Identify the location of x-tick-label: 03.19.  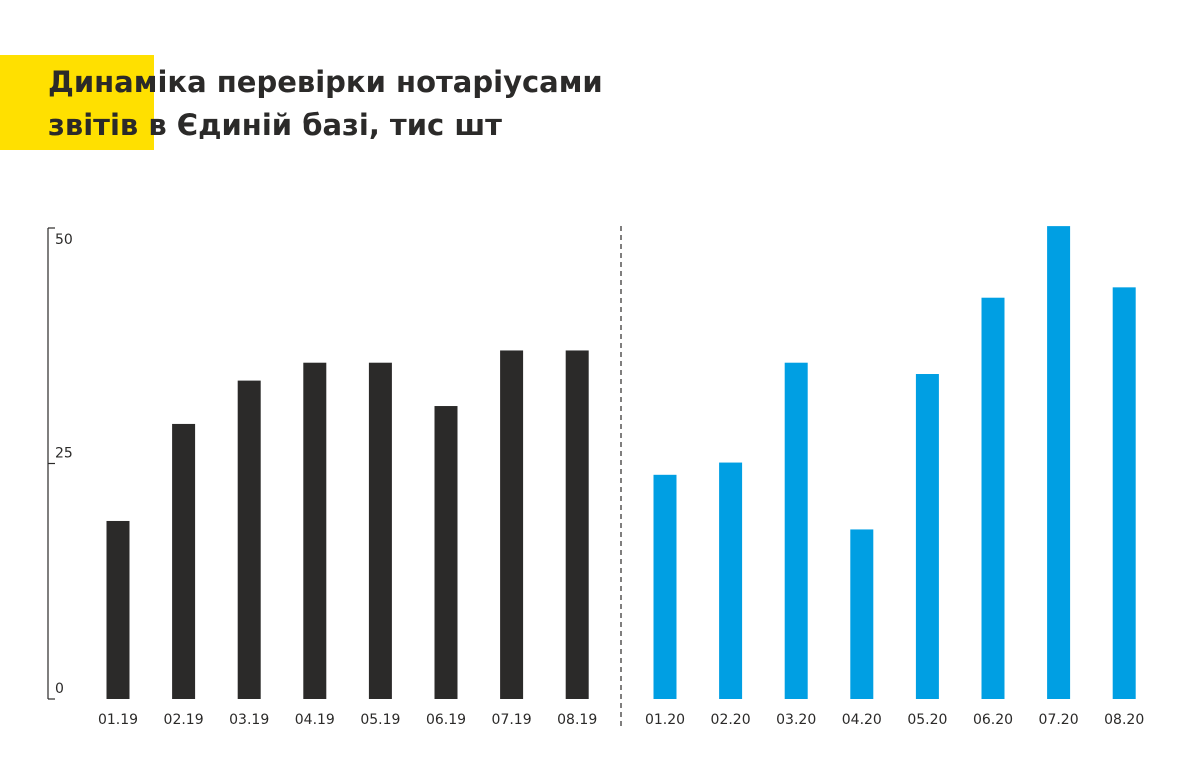
(249, 720).